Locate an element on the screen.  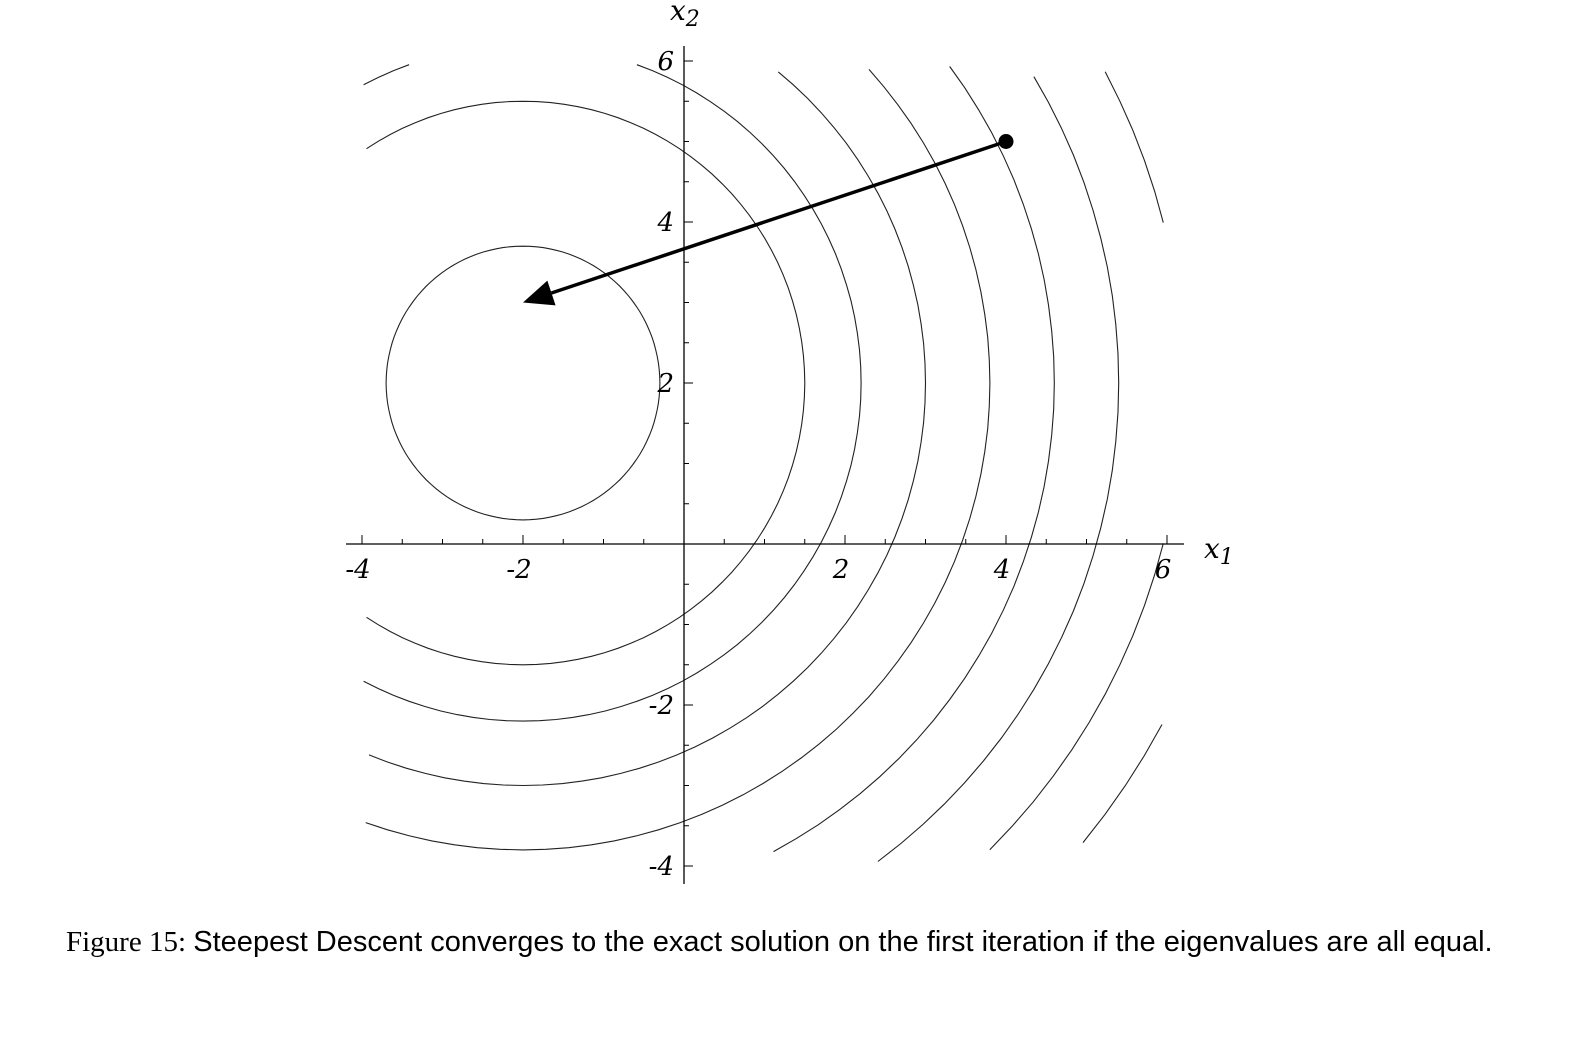
y-tick-label: 2 is located at coordinates (665, 384).